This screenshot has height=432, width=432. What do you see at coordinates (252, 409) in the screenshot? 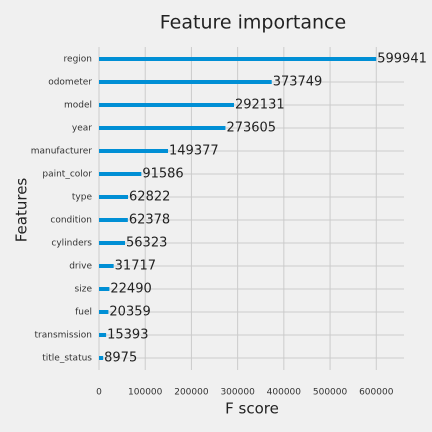
I see `x-axis-label: F score` at bounding box center [252, 409].